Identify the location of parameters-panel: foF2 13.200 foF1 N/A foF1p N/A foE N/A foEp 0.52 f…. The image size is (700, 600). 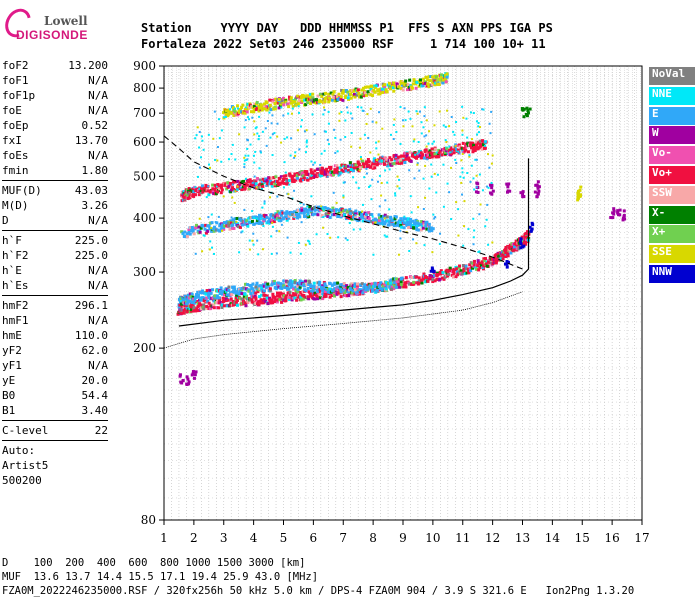
(55, 273).